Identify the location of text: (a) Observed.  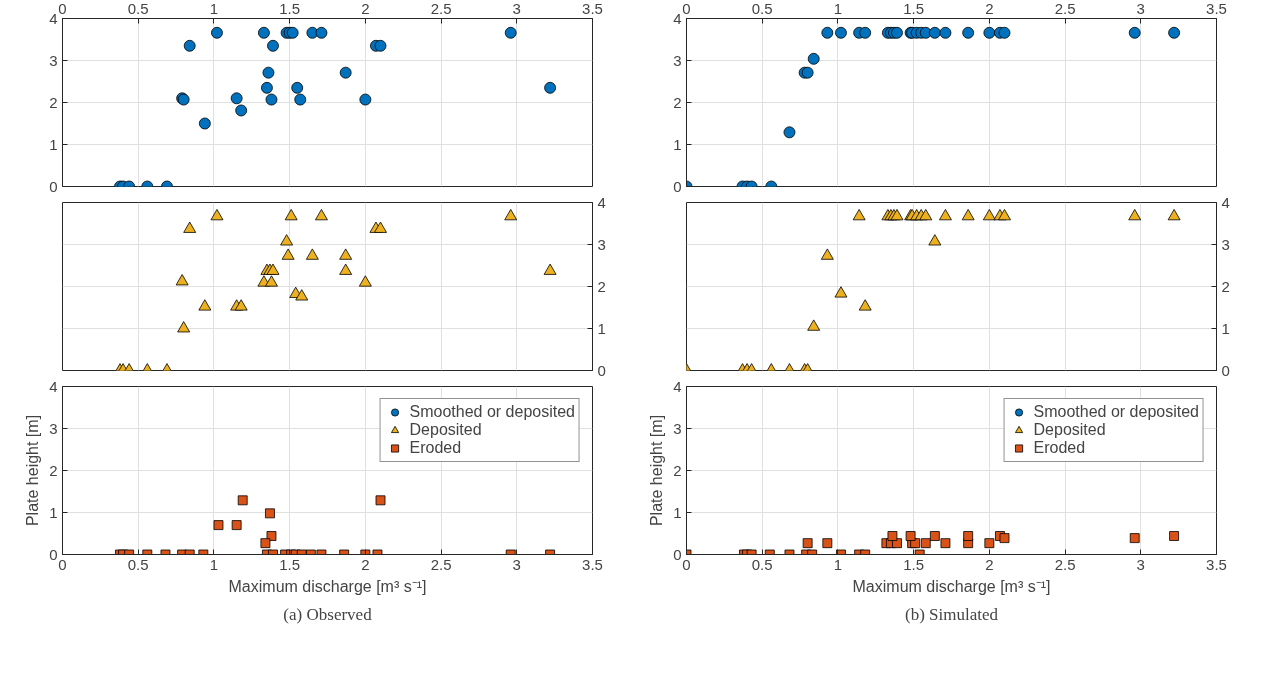
(328, 614).